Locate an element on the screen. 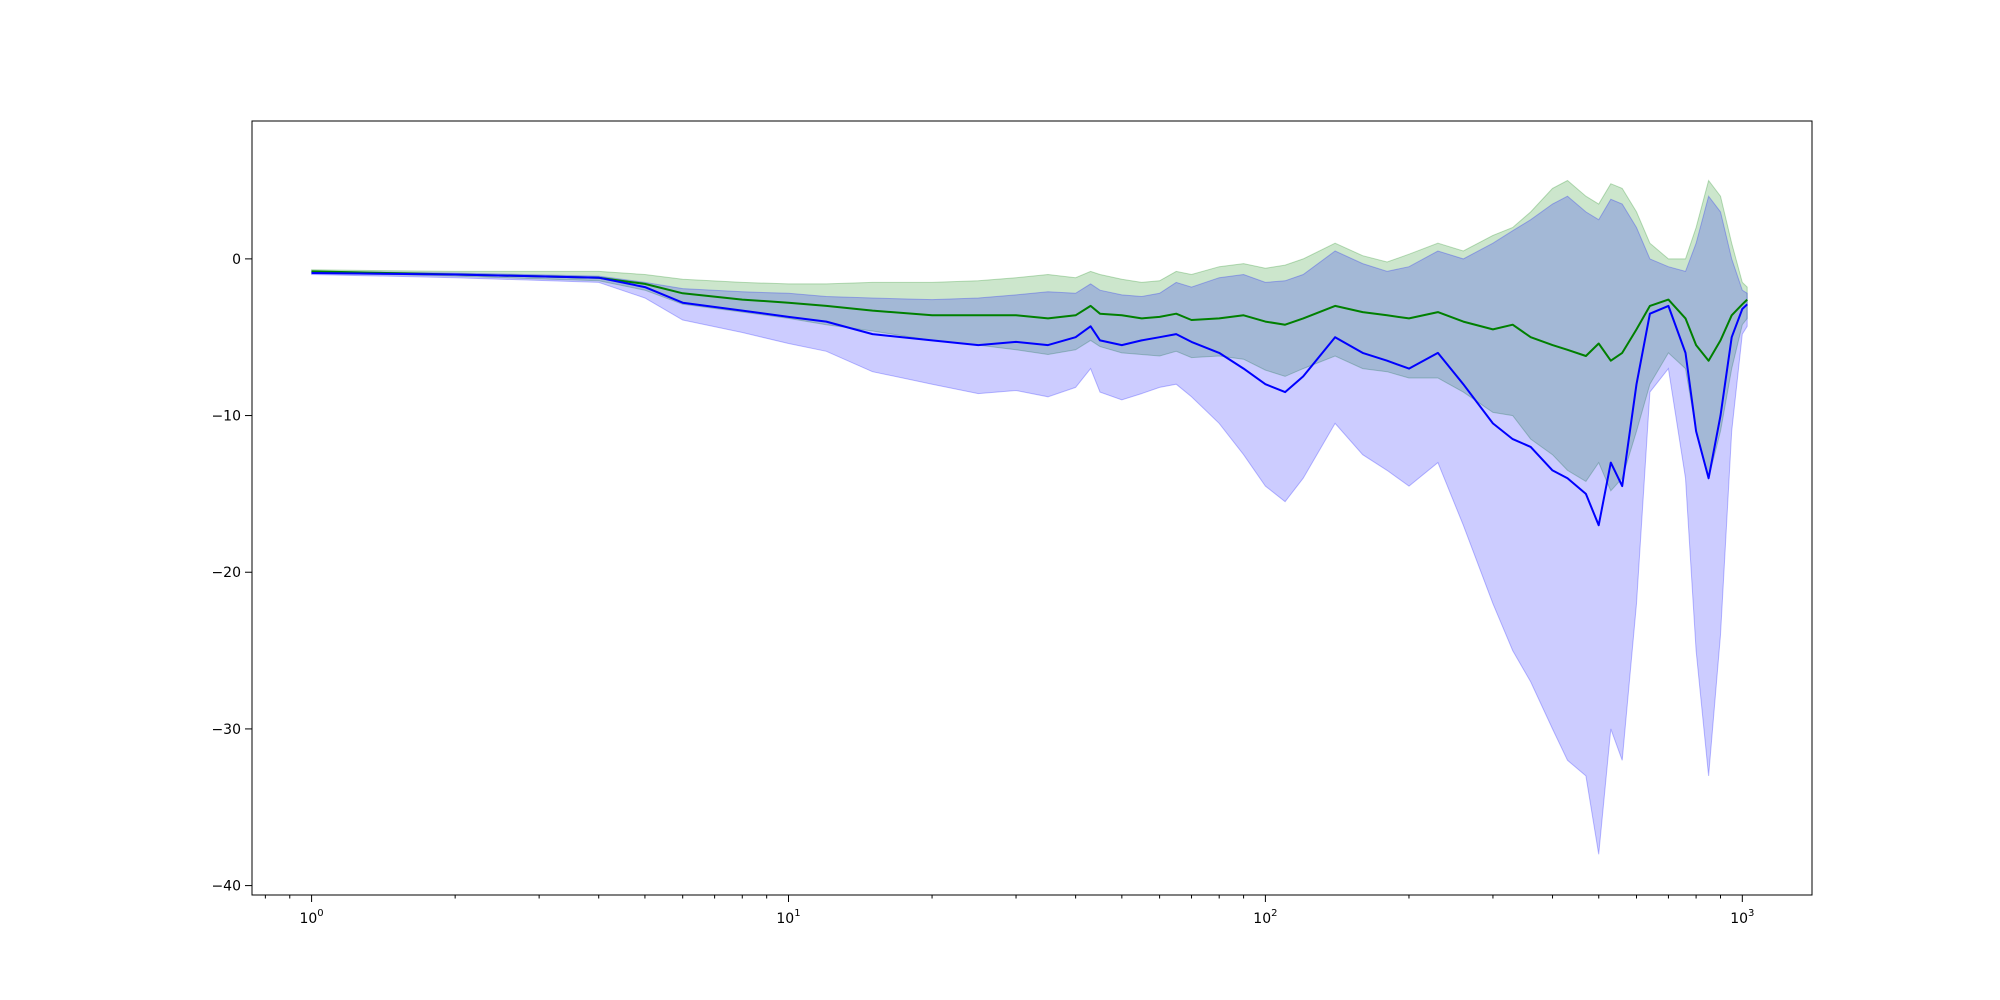 The height and width of the screenshot is (1000, 2000). y-axis: 0 −10 −20 −30 −40 is located at coordinates (231, 573).